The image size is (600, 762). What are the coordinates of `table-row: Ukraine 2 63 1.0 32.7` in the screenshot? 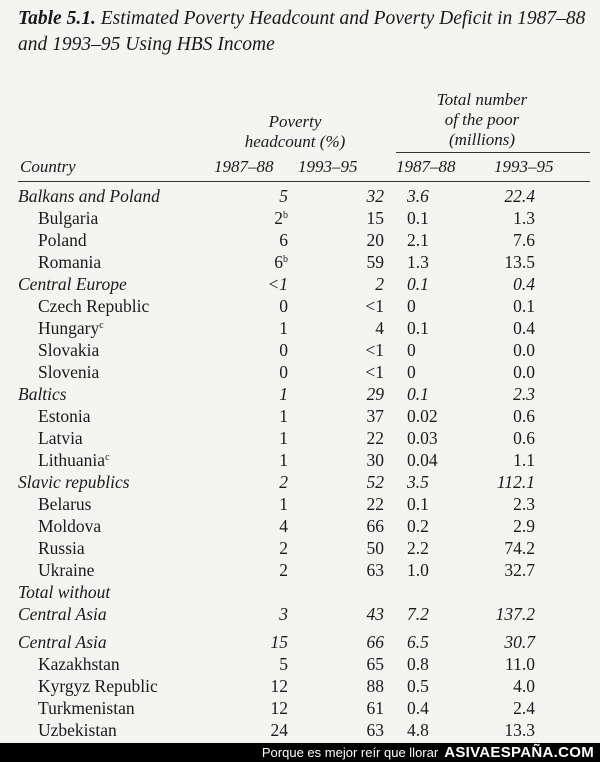 It's located at (276, 570).